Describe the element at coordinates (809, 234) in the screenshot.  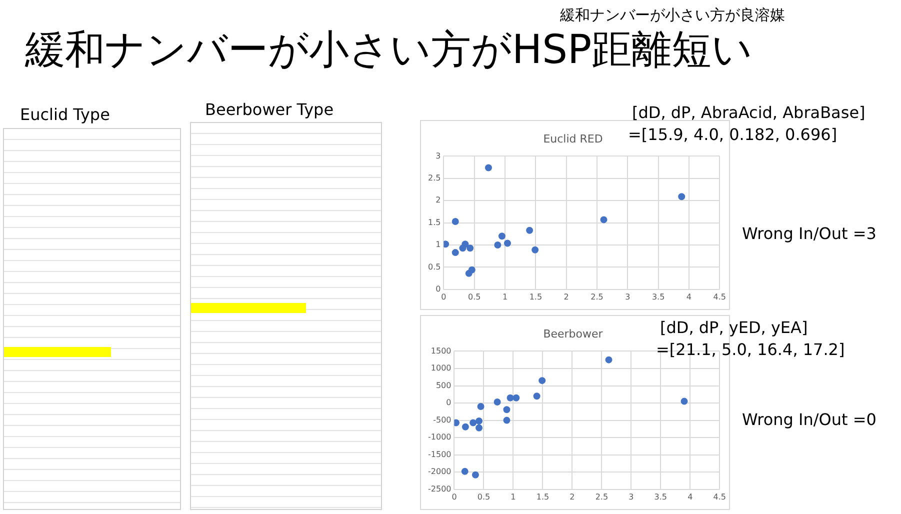
I see `text: Wrong In/Out =3` at that location.